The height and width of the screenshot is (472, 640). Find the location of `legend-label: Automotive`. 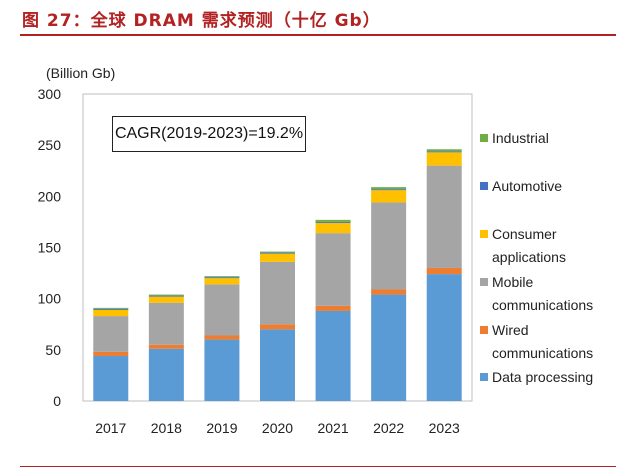

legend-label: Automotive is located at coordinates (527, 186).